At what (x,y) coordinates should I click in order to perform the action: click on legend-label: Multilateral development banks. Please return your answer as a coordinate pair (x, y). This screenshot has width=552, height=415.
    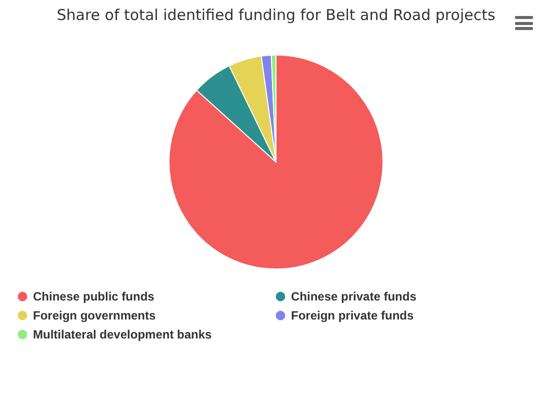
    Looking at the image, I should click on (122, 335).